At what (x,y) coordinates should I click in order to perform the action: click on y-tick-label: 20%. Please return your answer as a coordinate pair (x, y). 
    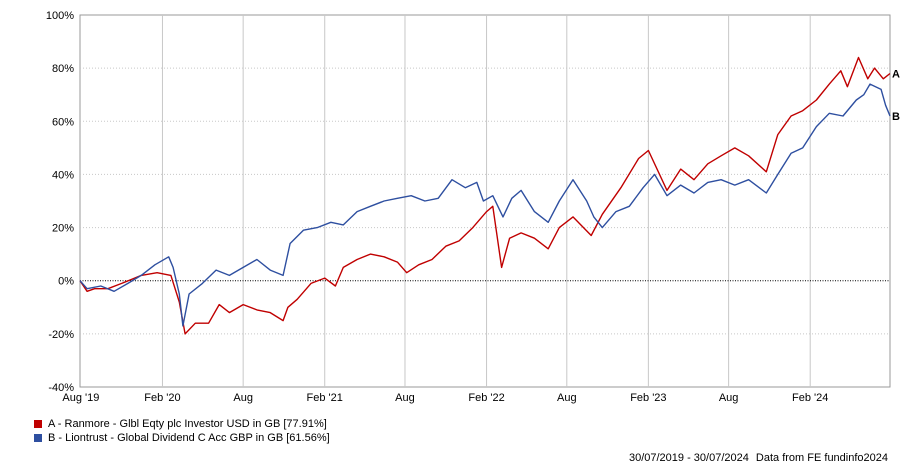
    Looking at the image, I should click on (63, 229).